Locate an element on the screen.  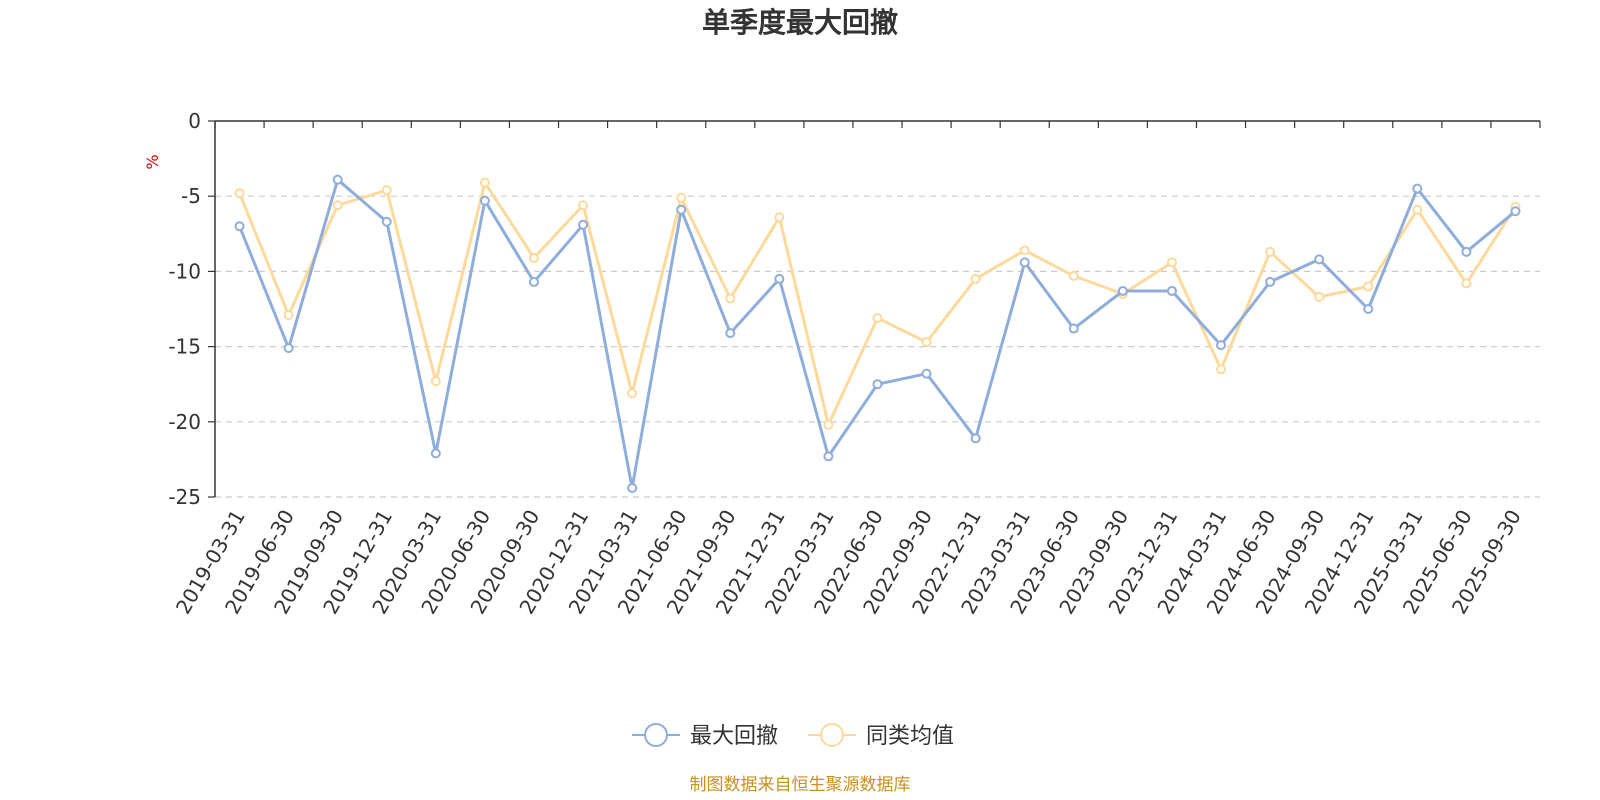
chart-title: 单季度最大回撤 is located at coordinates (800, 22).